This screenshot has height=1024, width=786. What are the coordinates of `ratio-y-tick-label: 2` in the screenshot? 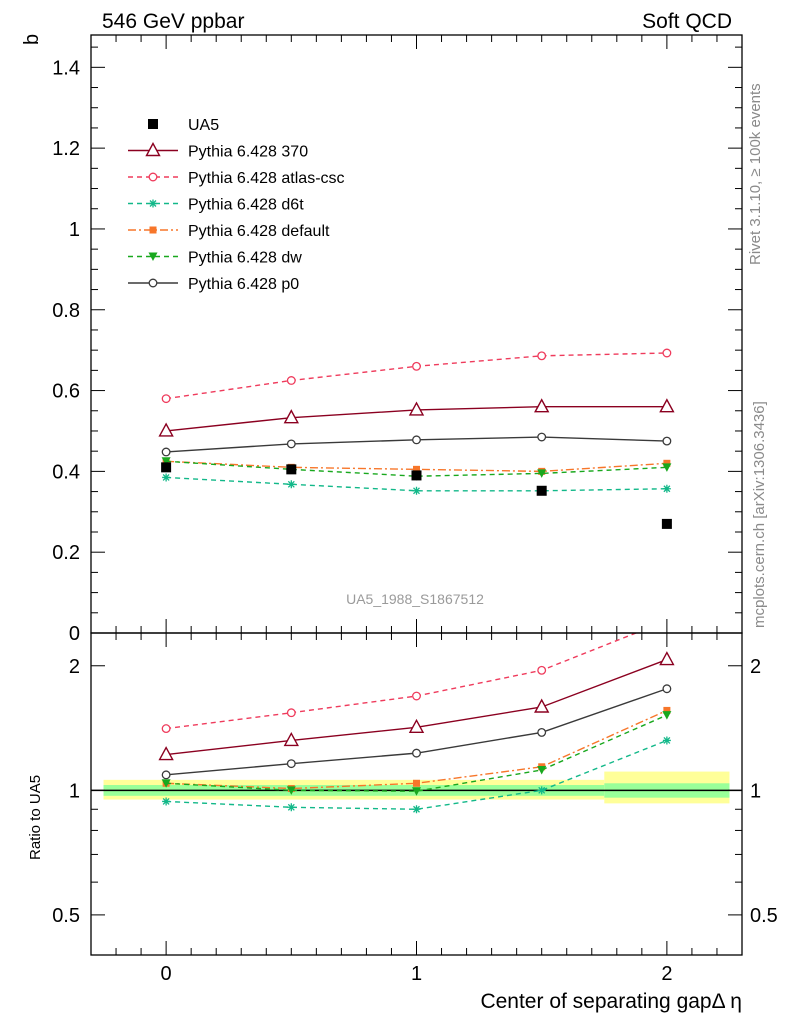 It's located at (74, 667).